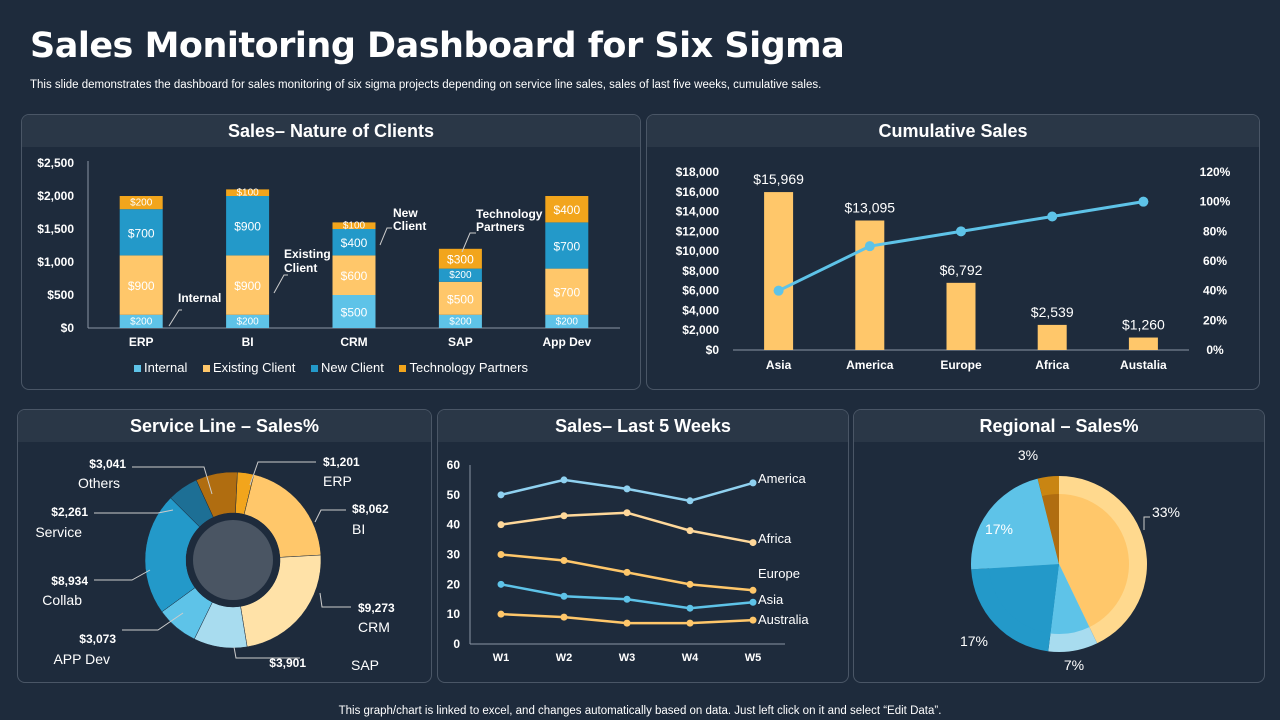  I want to click on weeks-series-label: Asia, so click(771, 599).